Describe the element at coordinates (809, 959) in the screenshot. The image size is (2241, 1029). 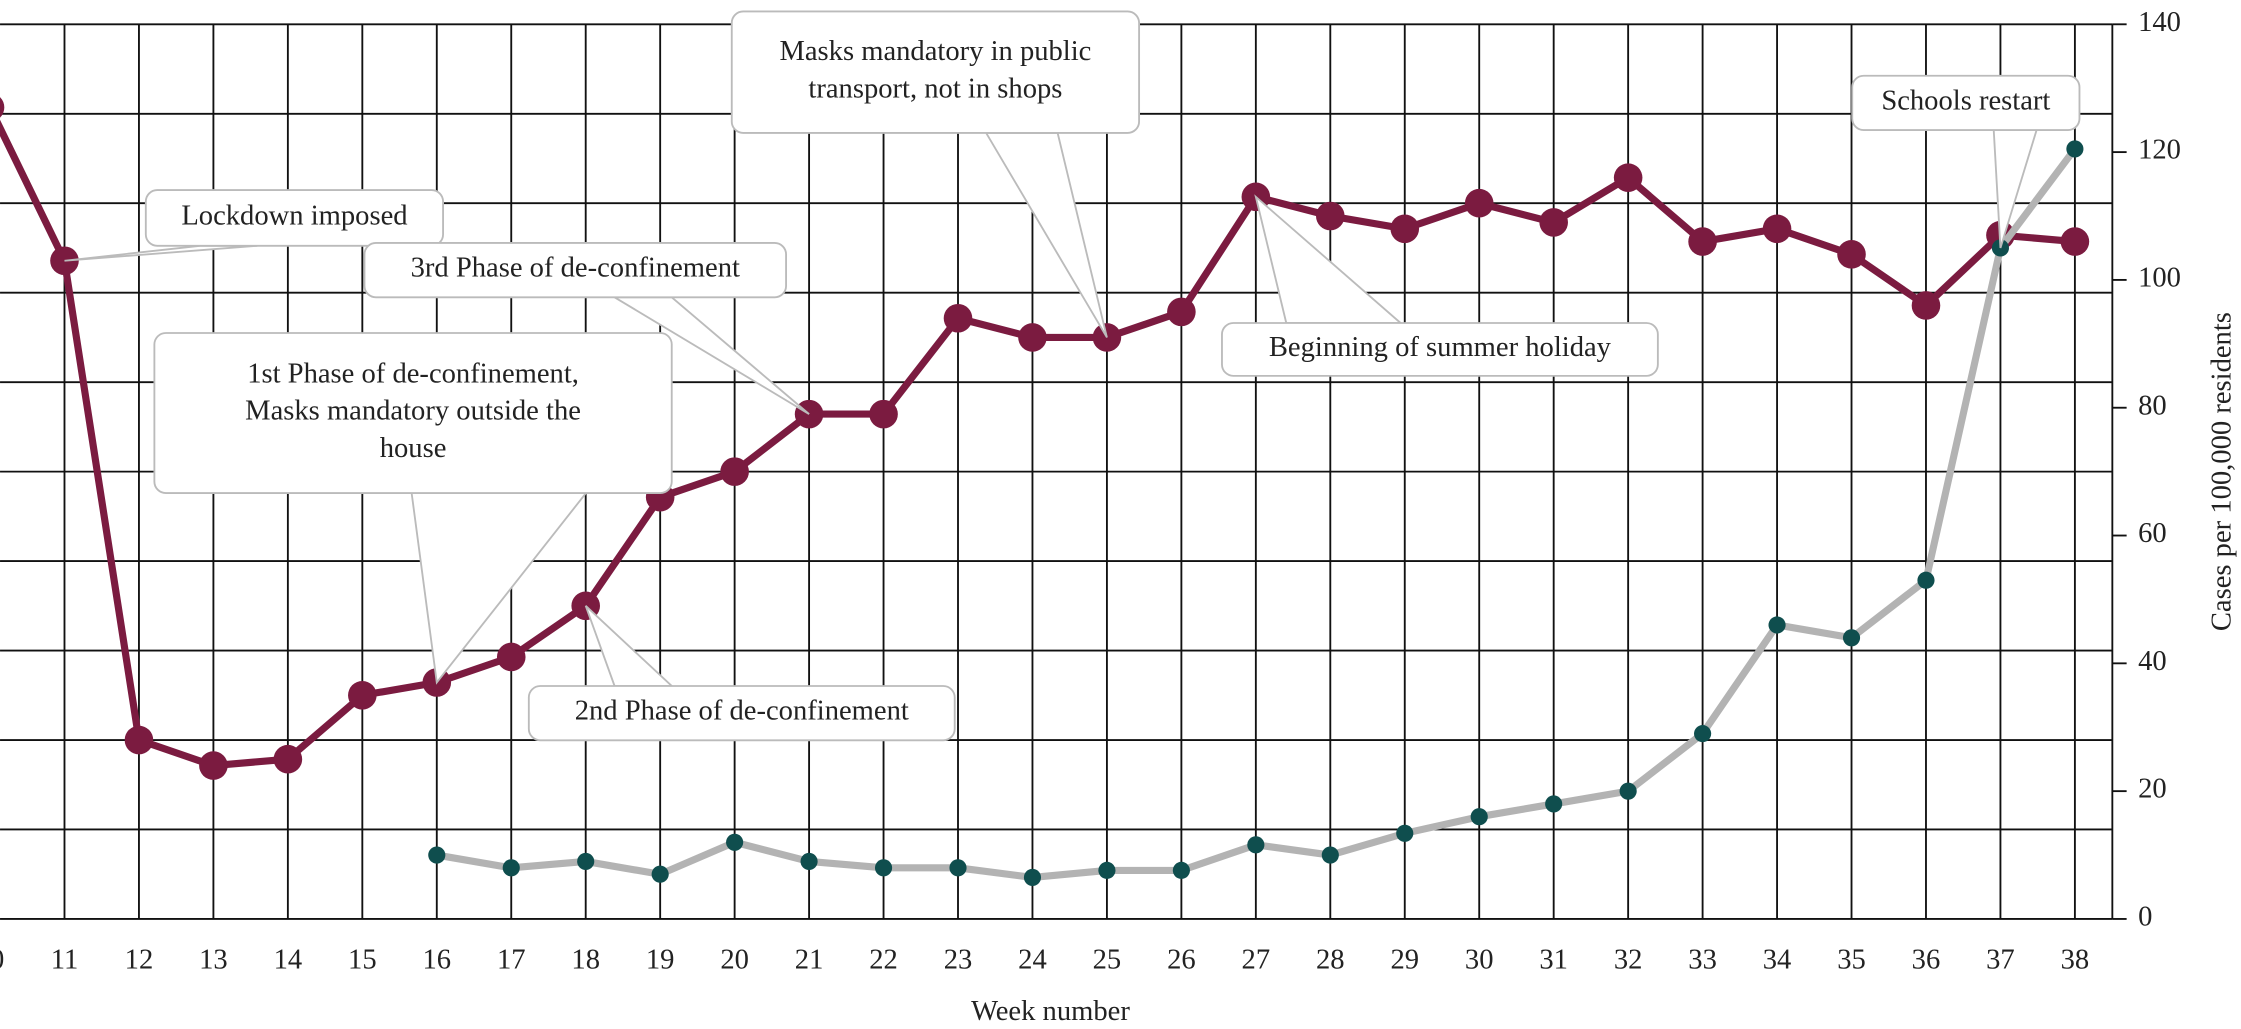
I see `x-tick-label: 21` at that location.